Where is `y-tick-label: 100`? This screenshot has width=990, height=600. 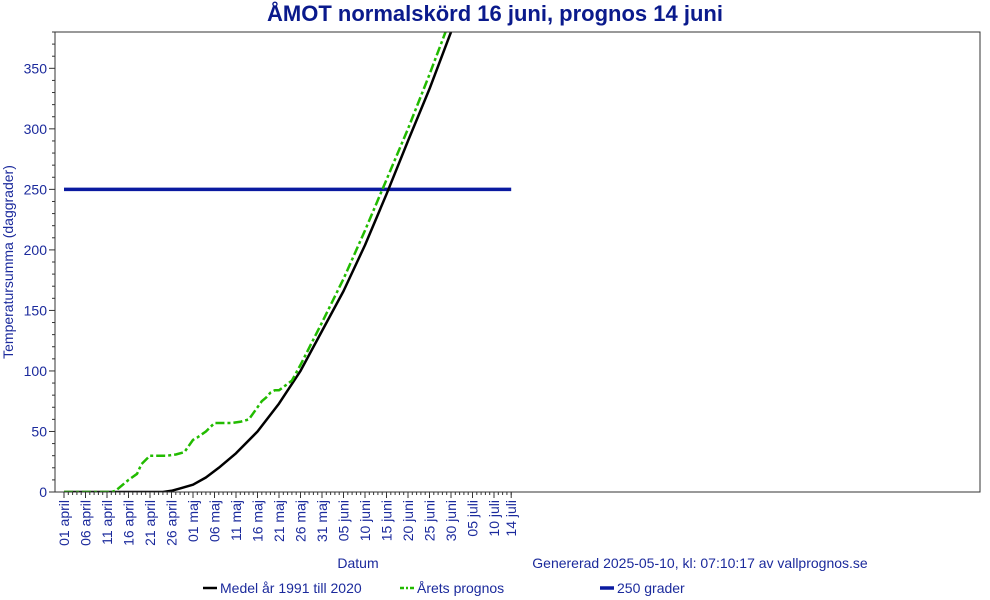 y-tick-label: 100 is located at coordinates (36, 371).